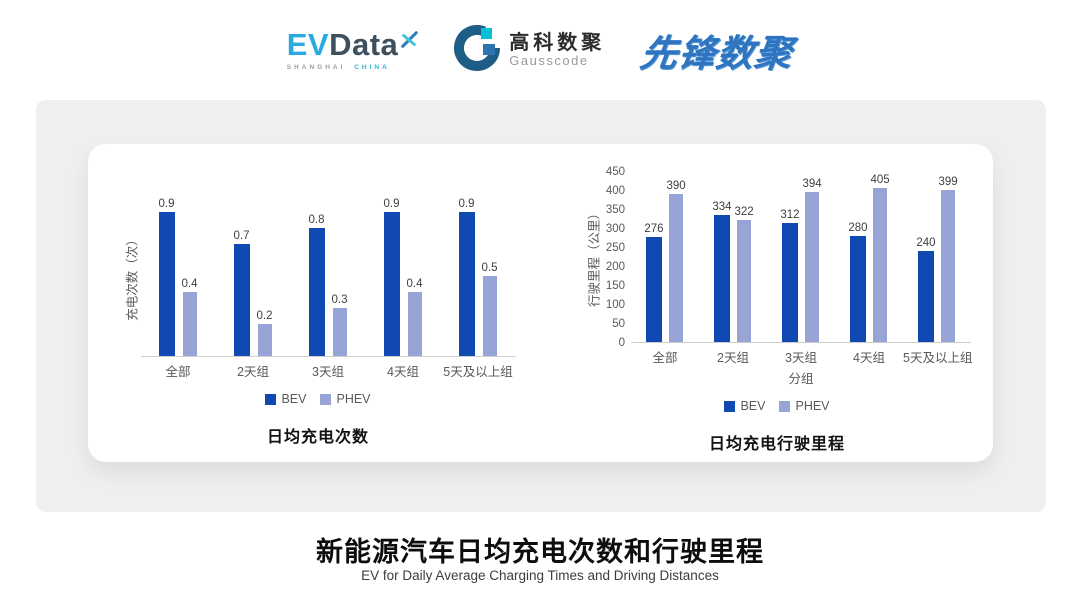  I want to click on bar-unit-bev: 334, so click(722, 256).